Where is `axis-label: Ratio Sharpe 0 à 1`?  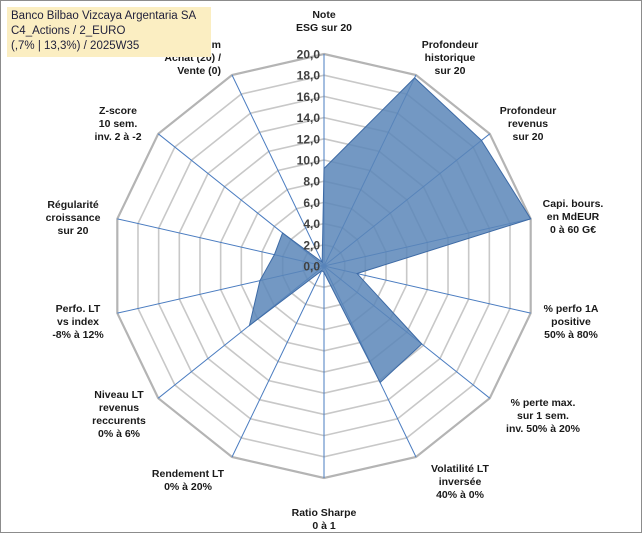
axis-label: Ratio Sharpe 0 à 1 is located at coordinates (324, 519).